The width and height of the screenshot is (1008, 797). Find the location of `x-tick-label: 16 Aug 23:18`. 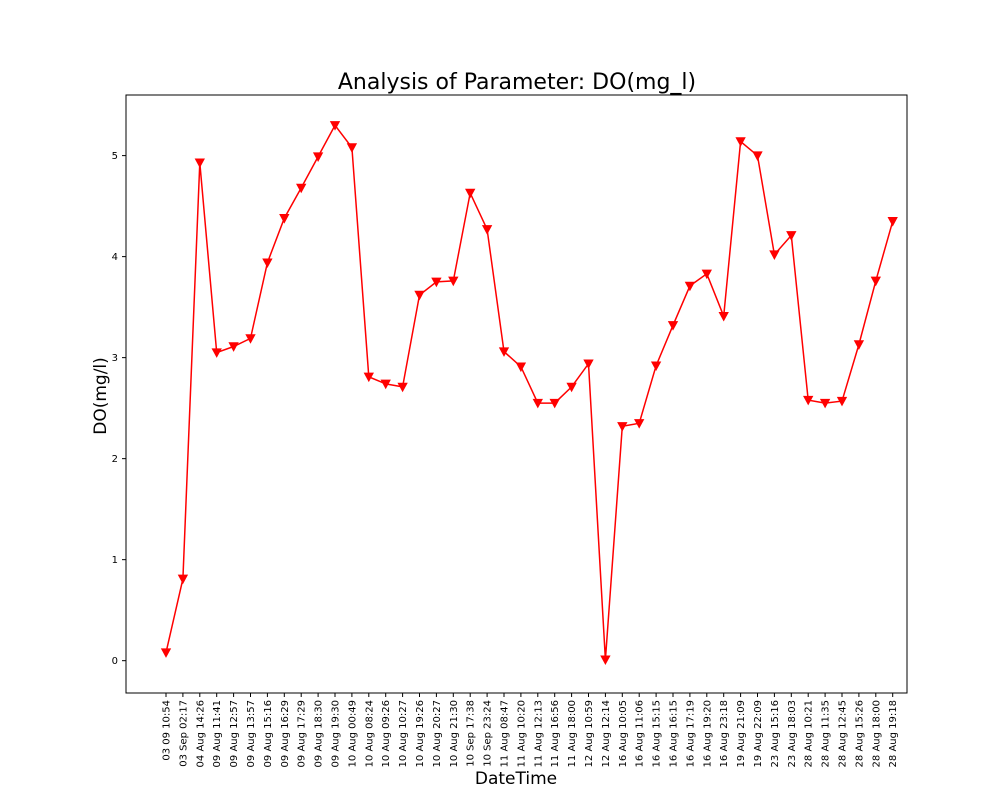

x-tick-label: 16 Aug 23:18 is located at coordinates (724, 733).